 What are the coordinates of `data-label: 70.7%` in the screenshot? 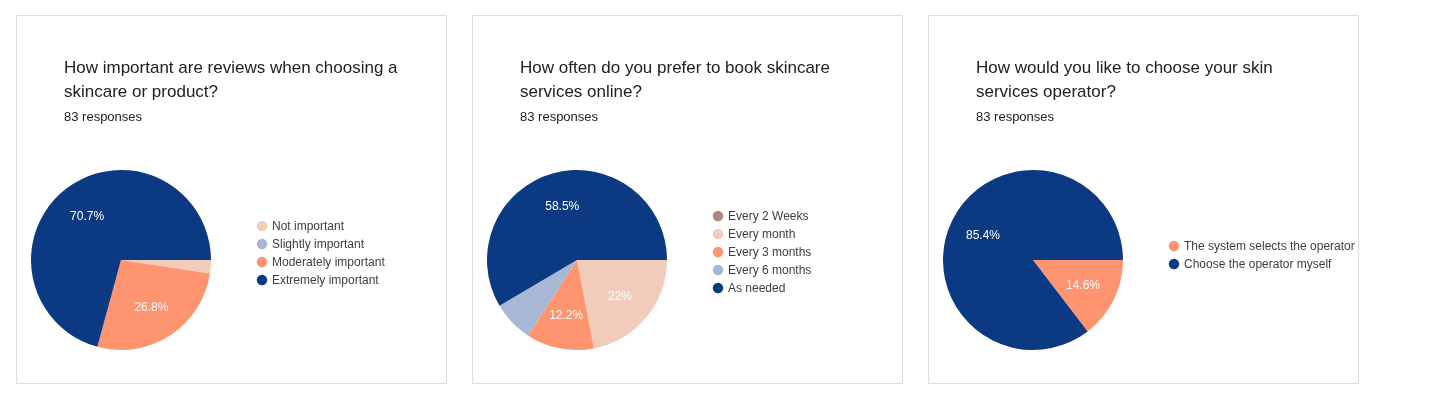 It's located at (87, 215).